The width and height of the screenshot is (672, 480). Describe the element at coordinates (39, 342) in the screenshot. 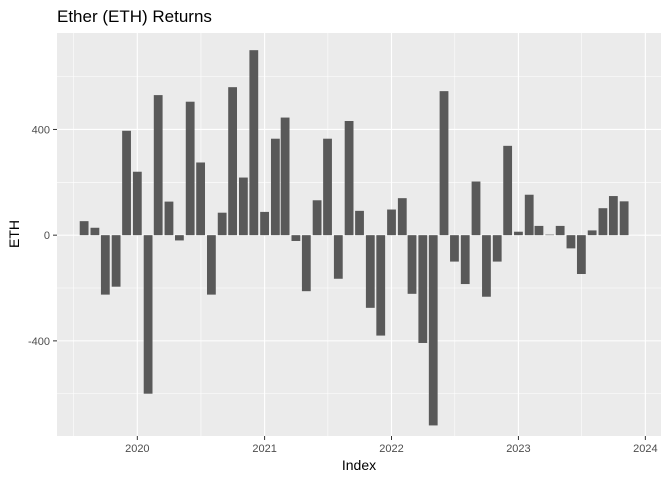

I see `y-tick-label: -400` at that location.